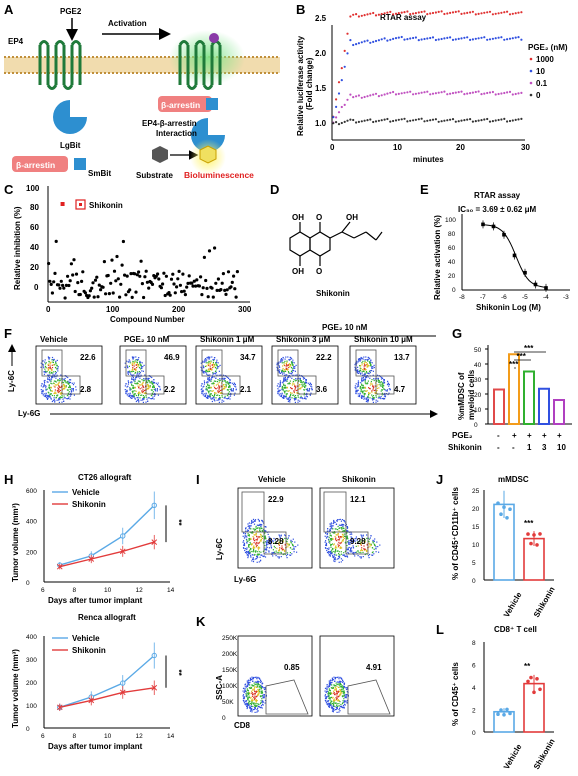 This screenshot has width=578, height=776. Describe the element at coordinates (357, 528) in the screenshot. I see `i-plot-frame` at that location.